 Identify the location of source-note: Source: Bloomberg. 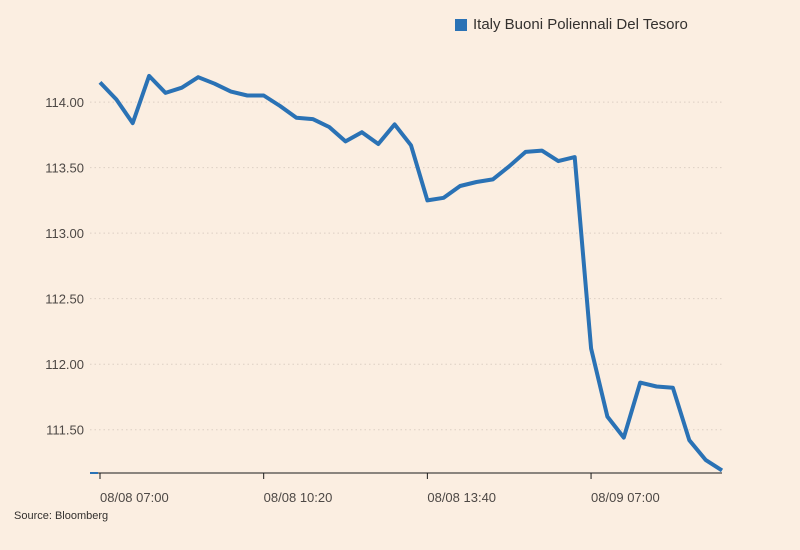
(61, 516).